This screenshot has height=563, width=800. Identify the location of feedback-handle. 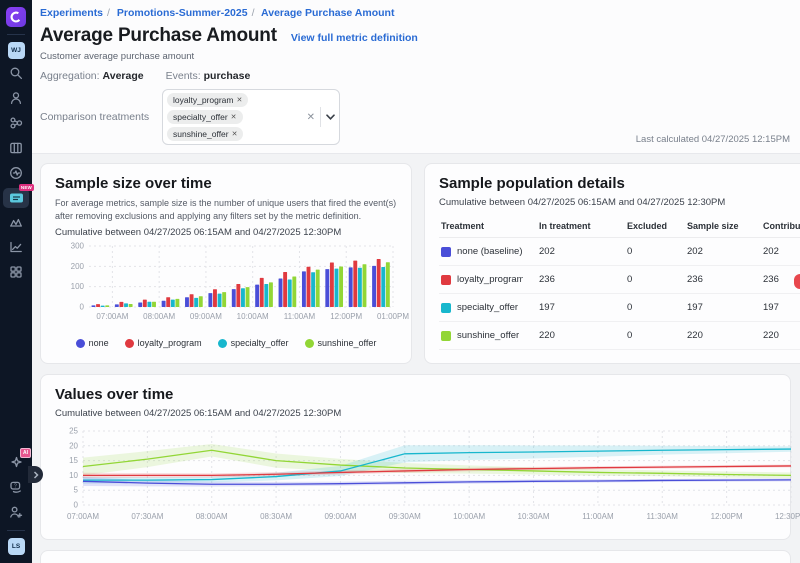
(797, 281).